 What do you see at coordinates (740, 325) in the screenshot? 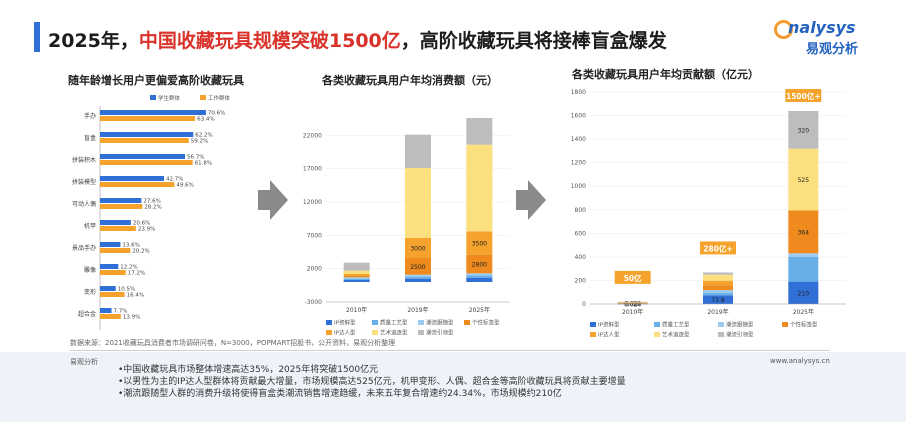
I see `legend-label: 潮流跟随型` at bounding box center [740, 325].